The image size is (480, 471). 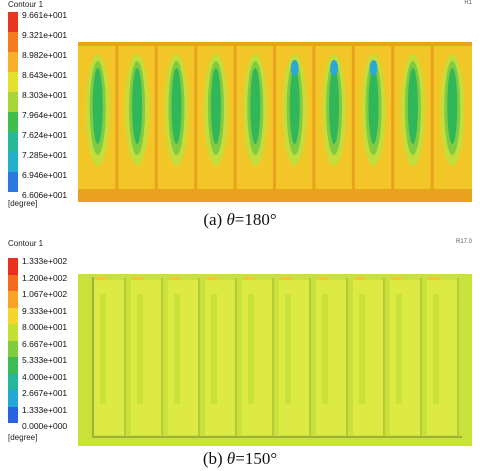 What do you see at coordinates (240, 220) in the screenshot?
I see `figure-caption: (a) θ=180°` at bounding box center [240, 220].